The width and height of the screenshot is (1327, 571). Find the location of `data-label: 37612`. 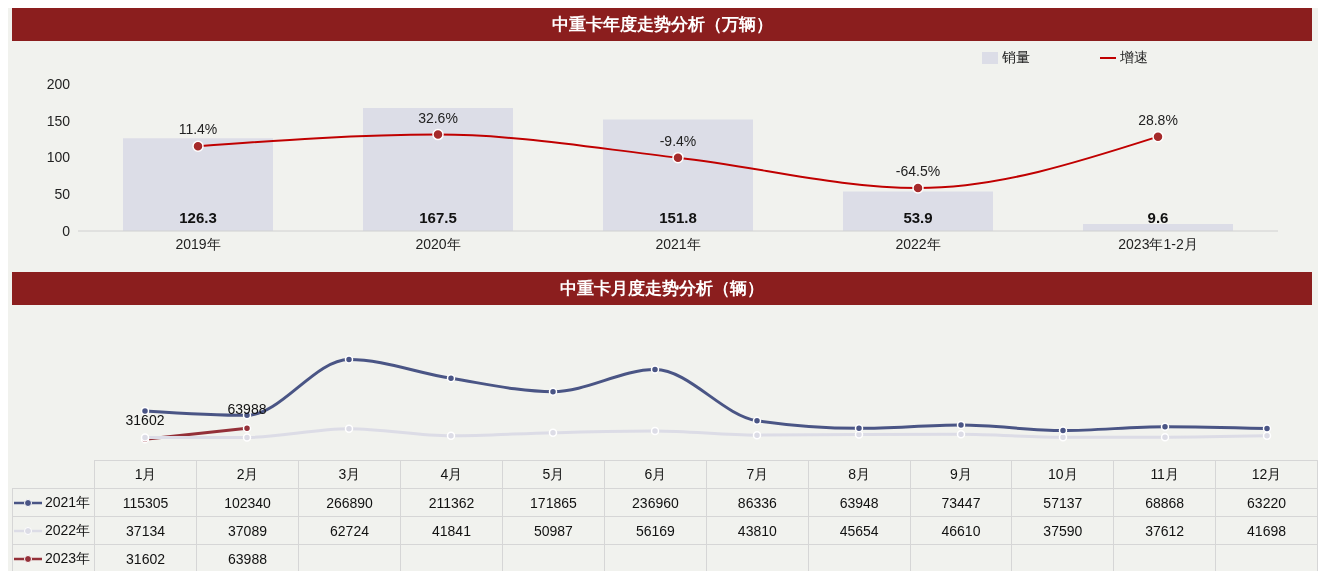

data-label: 37612 is located at coordinates (1164, 530).